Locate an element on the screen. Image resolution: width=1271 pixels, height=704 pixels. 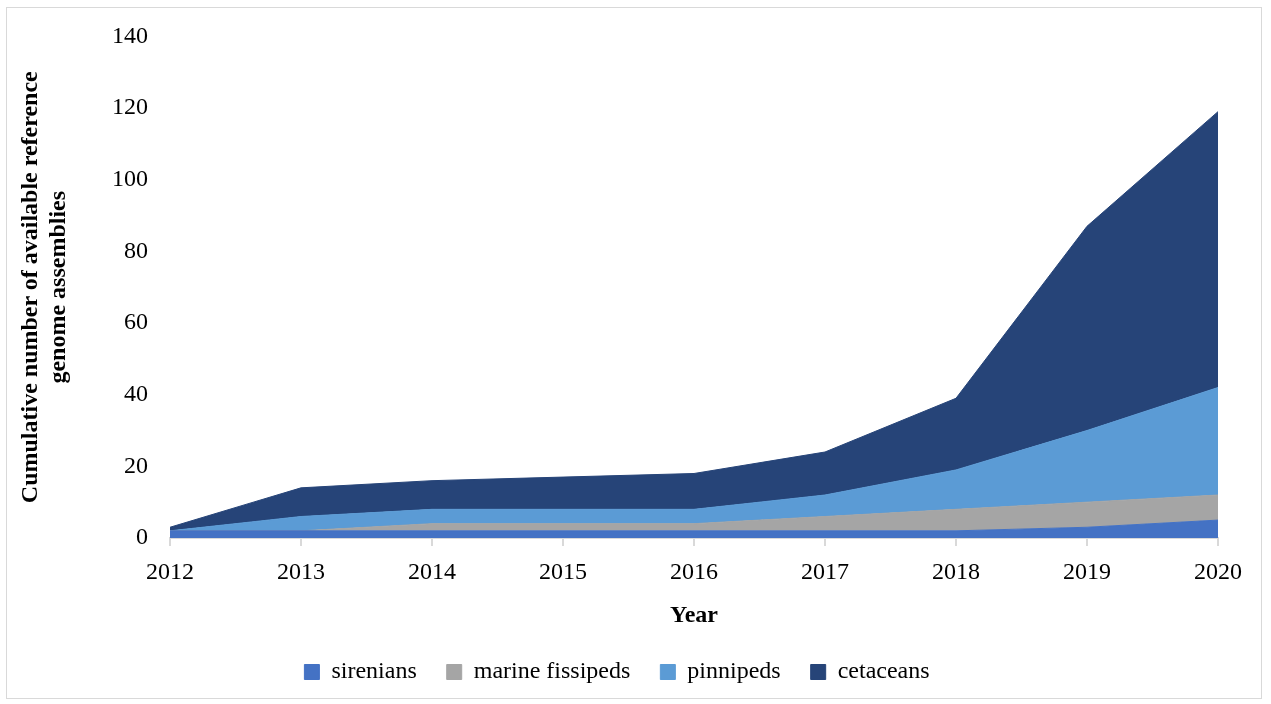
y-axis-title: Cumulative number of available reference genome assemblies is located at coordinates (43, 287).